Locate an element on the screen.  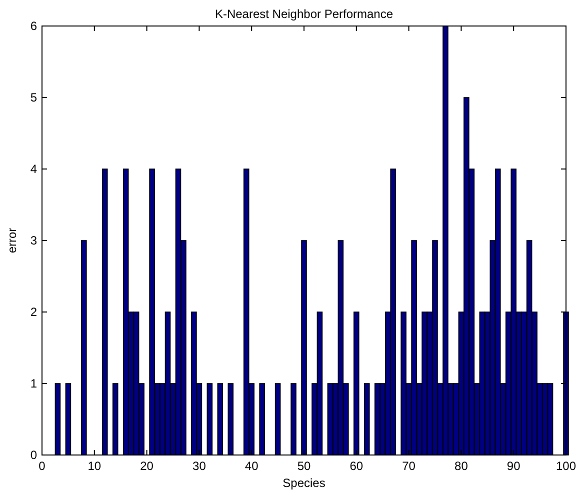
y-tick-label: 5 is located at coordinates (34, 97).